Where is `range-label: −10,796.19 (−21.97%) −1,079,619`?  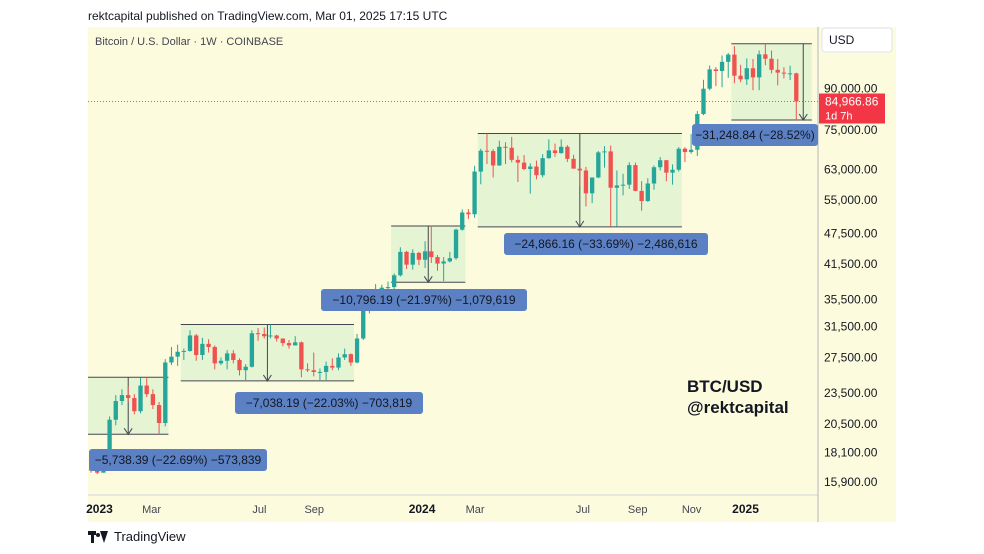
range-label: −10,796.19 (−21.97%) −1,079,619 is located at coordinates (423, 300).